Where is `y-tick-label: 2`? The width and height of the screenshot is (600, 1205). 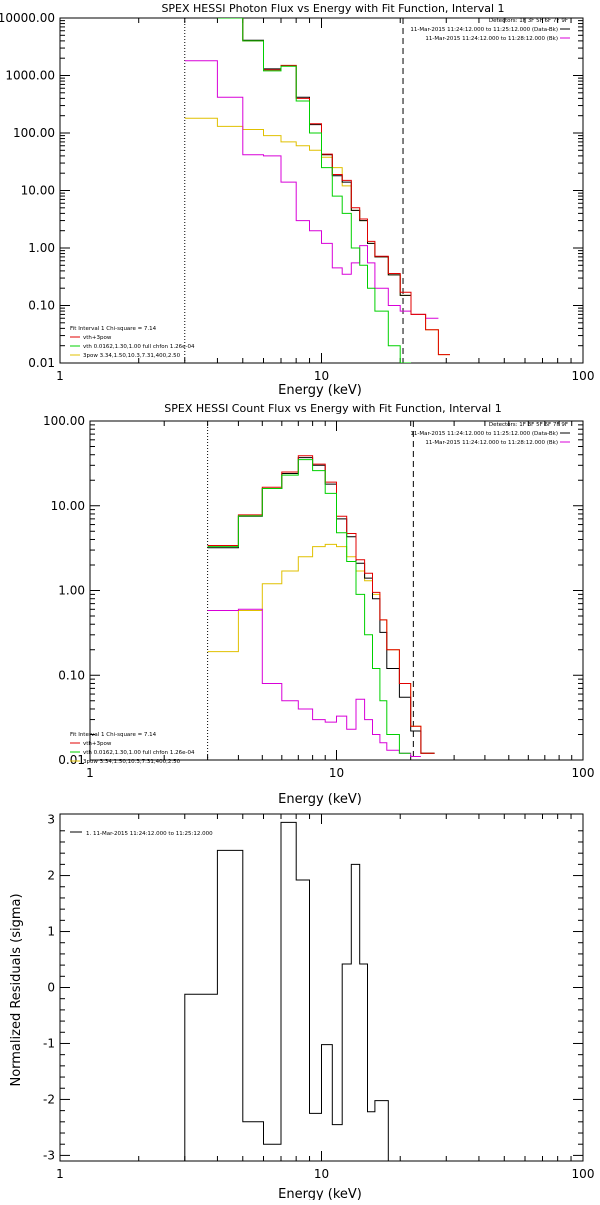 y-tick-label: 2 is located at coordinates (51, 876).